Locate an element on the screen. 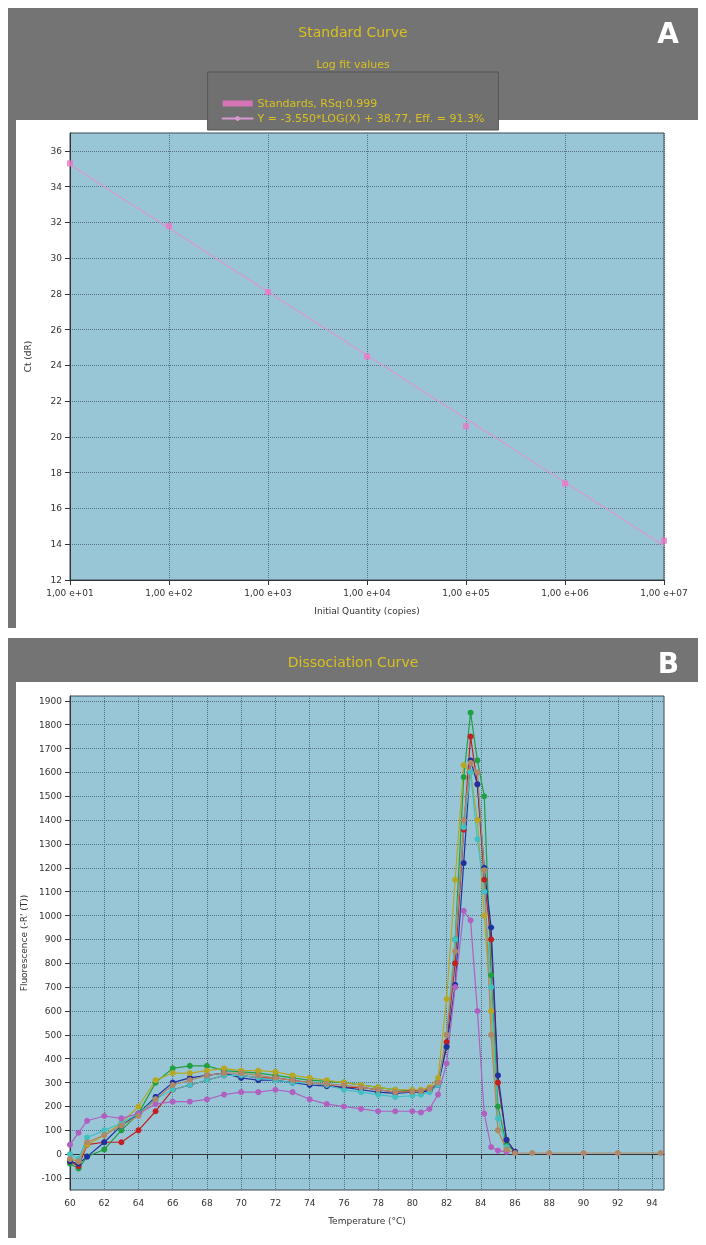 Image resolution: width=706 pixels, height=1245 pixels. legend-label: Standards, RSq:0.999 is located at coordinates (317, 103).